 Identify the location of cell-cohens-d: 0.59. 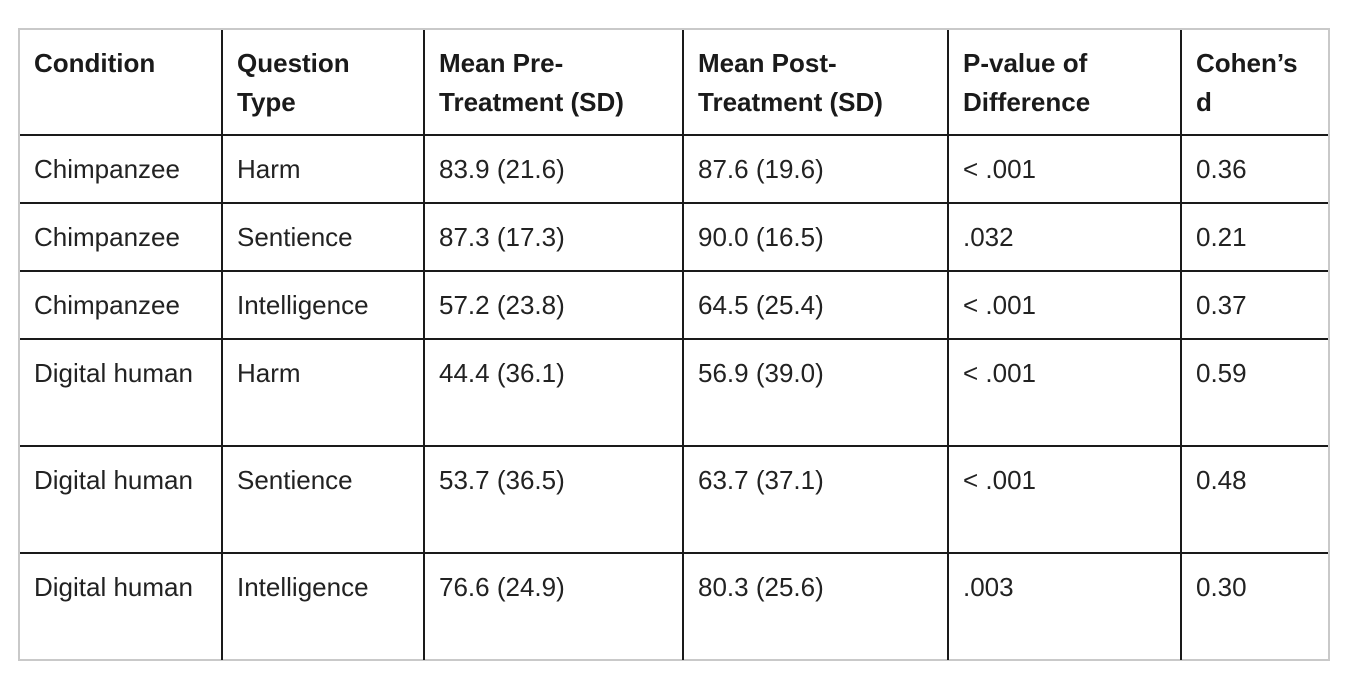
(1254, 392).